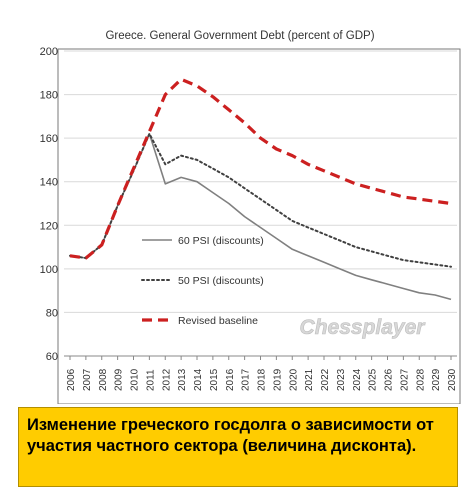 This screenshot has height=497, width=476. I want to click on x-tick-label: 2006, so click(71, 379).